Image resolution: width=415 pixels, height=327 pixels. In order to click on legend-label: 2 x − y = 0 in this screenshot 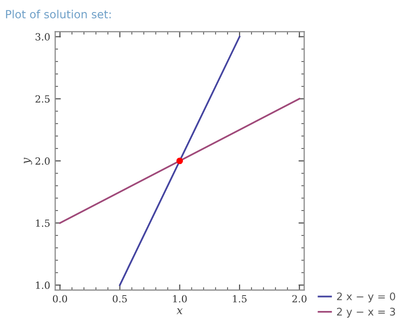, I will do `click(366, 297)`.